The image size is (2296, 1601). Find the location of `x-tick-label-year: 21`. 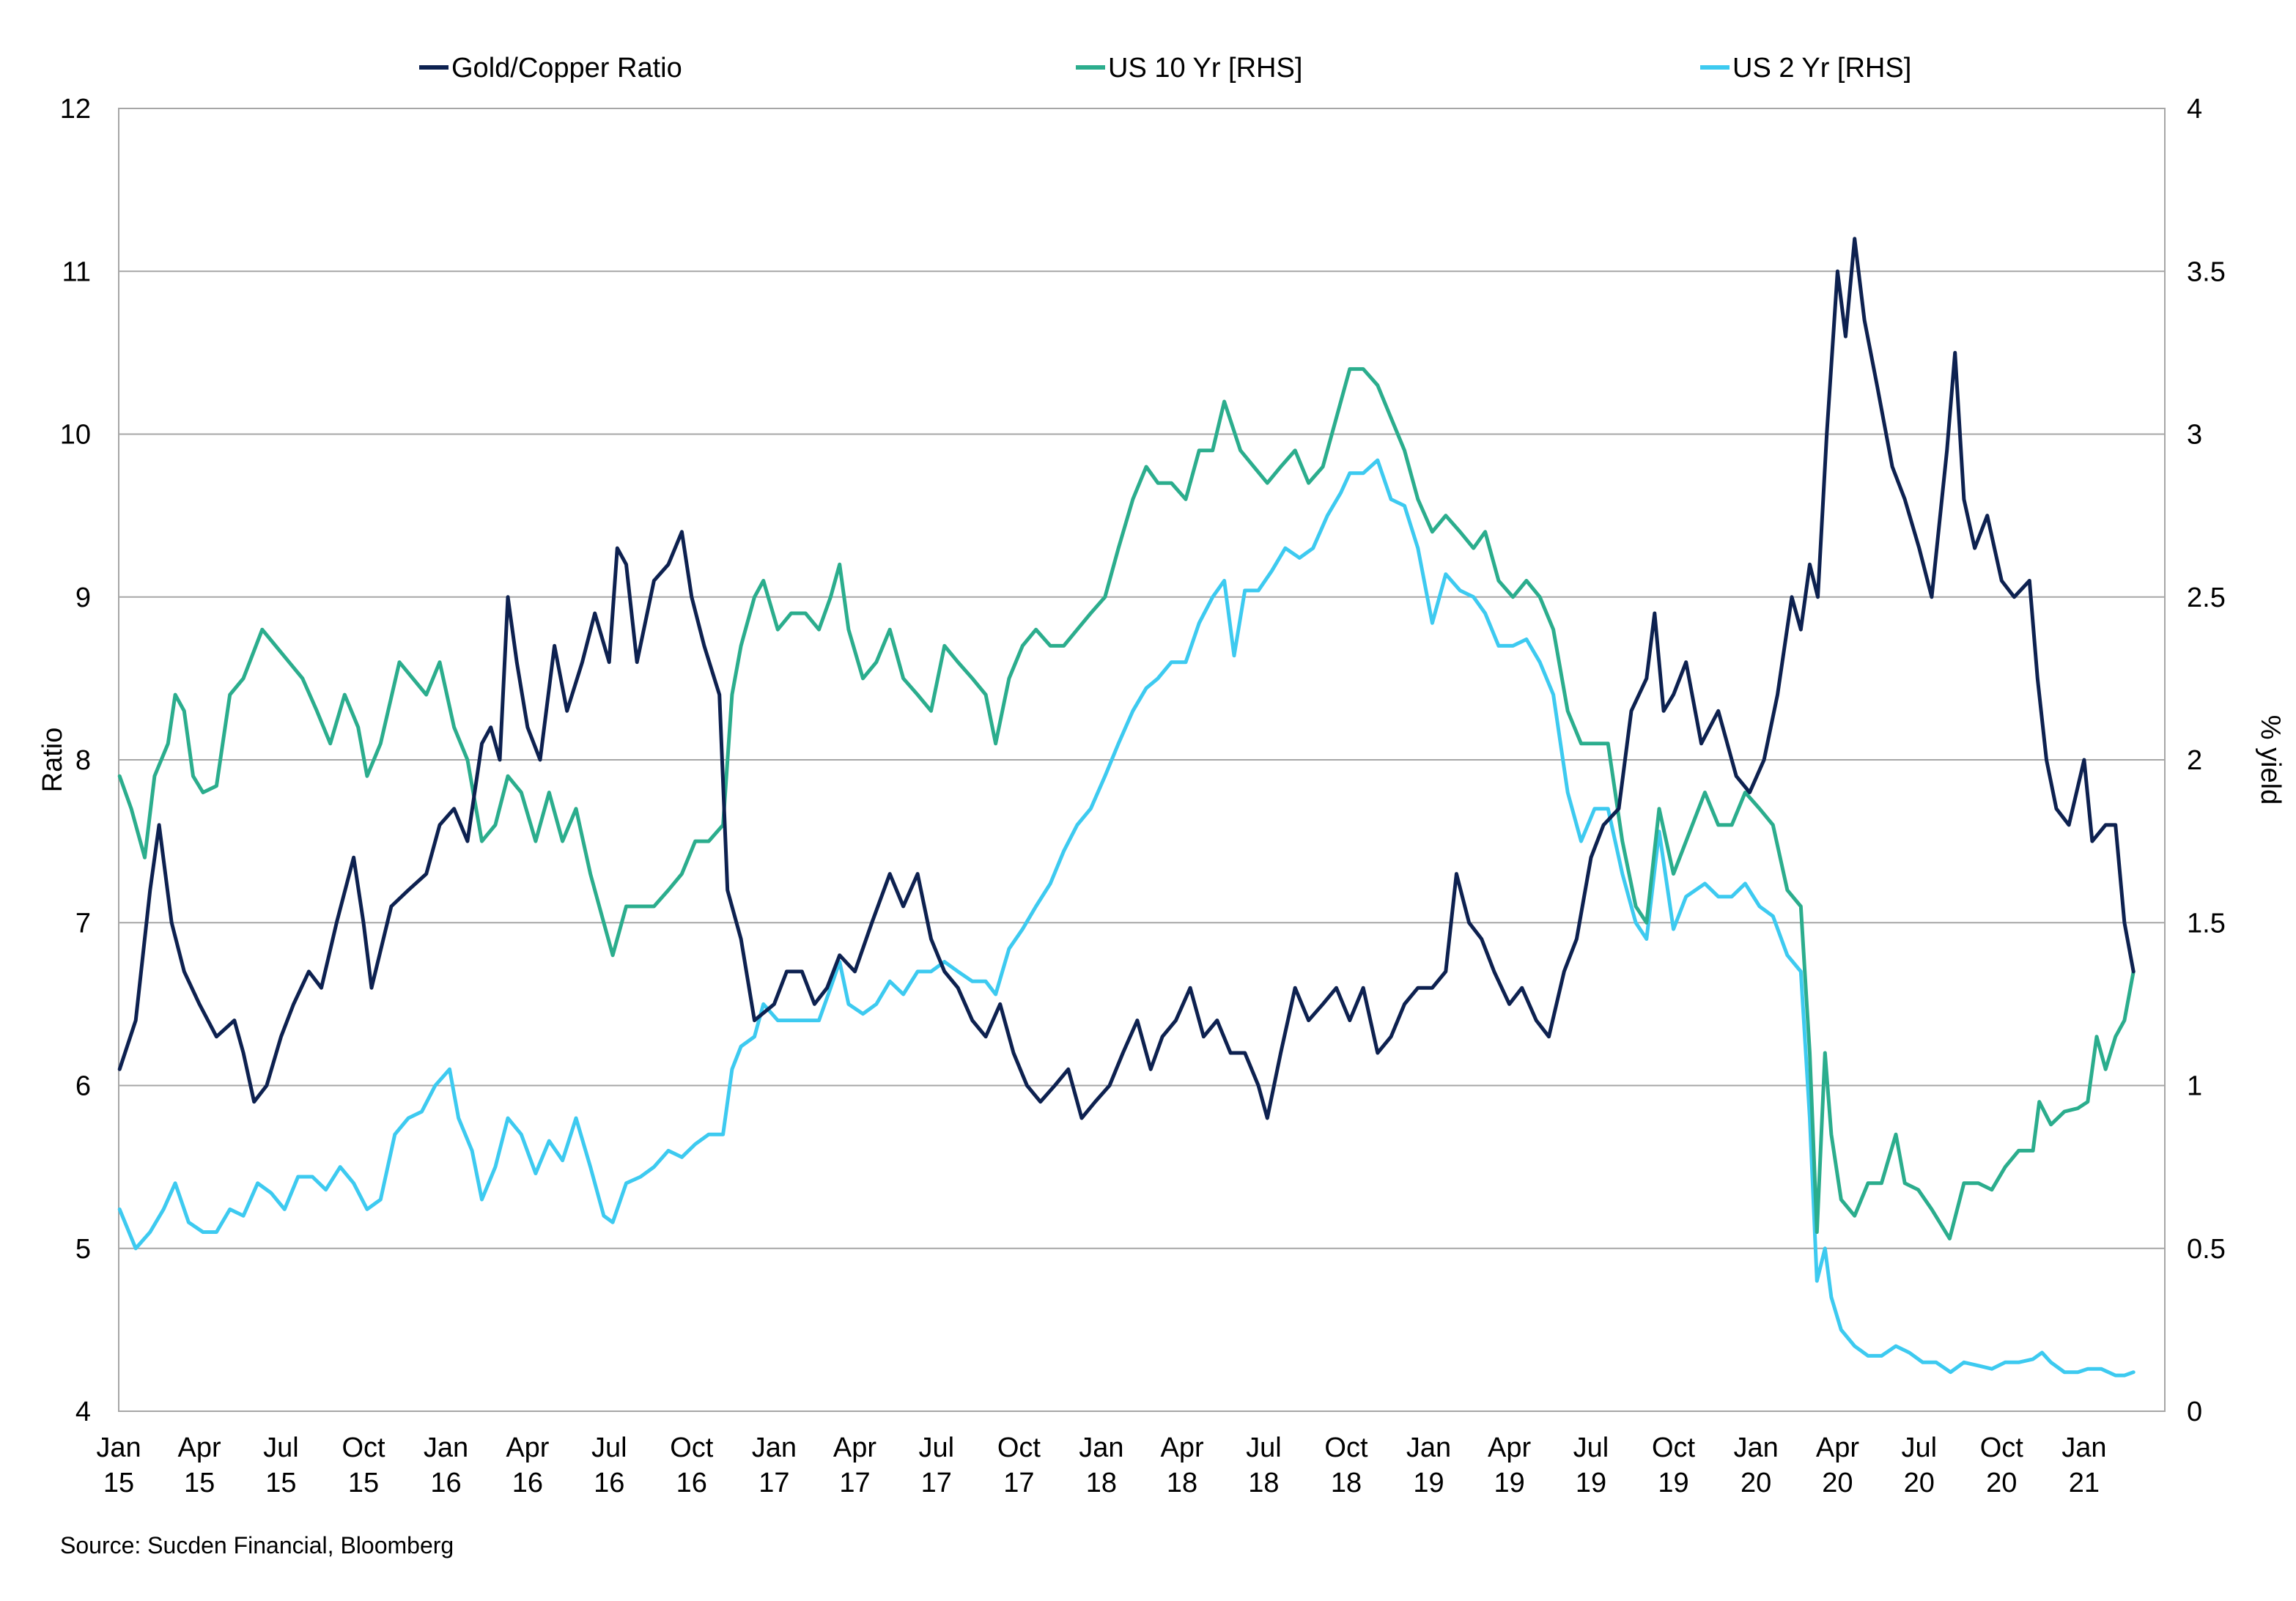

x-tick-label-year: 21 is located at coordinates (2084, 1483).